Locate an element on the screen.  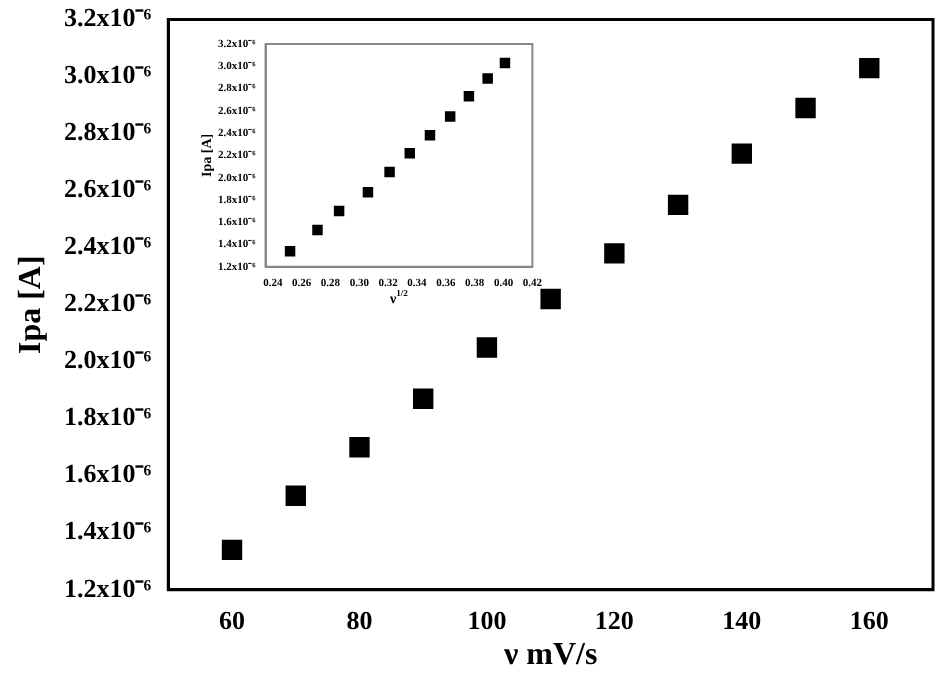
y-tick-label: 1.4x10⁻⁶ is located at coordinates (107, 530).